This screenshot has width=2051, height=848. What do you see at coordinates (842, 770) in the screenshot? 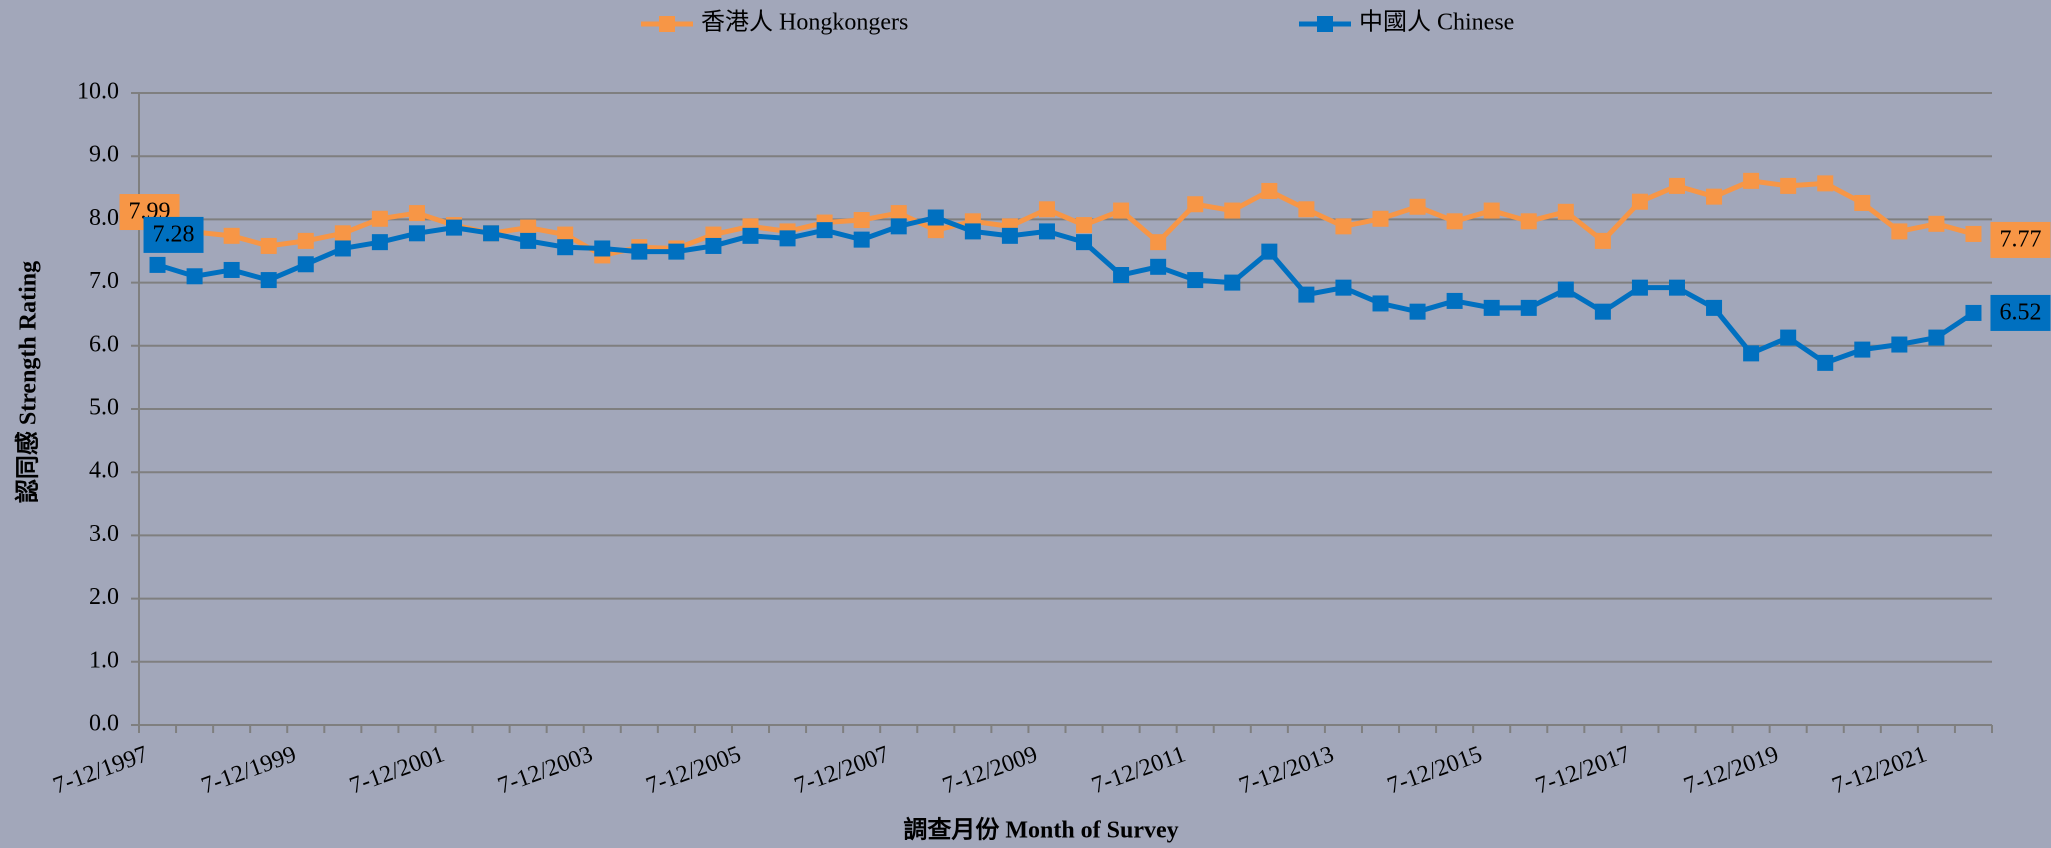
I see `x-tick-label: 7-12/2007` at bounding box center [842, 770].